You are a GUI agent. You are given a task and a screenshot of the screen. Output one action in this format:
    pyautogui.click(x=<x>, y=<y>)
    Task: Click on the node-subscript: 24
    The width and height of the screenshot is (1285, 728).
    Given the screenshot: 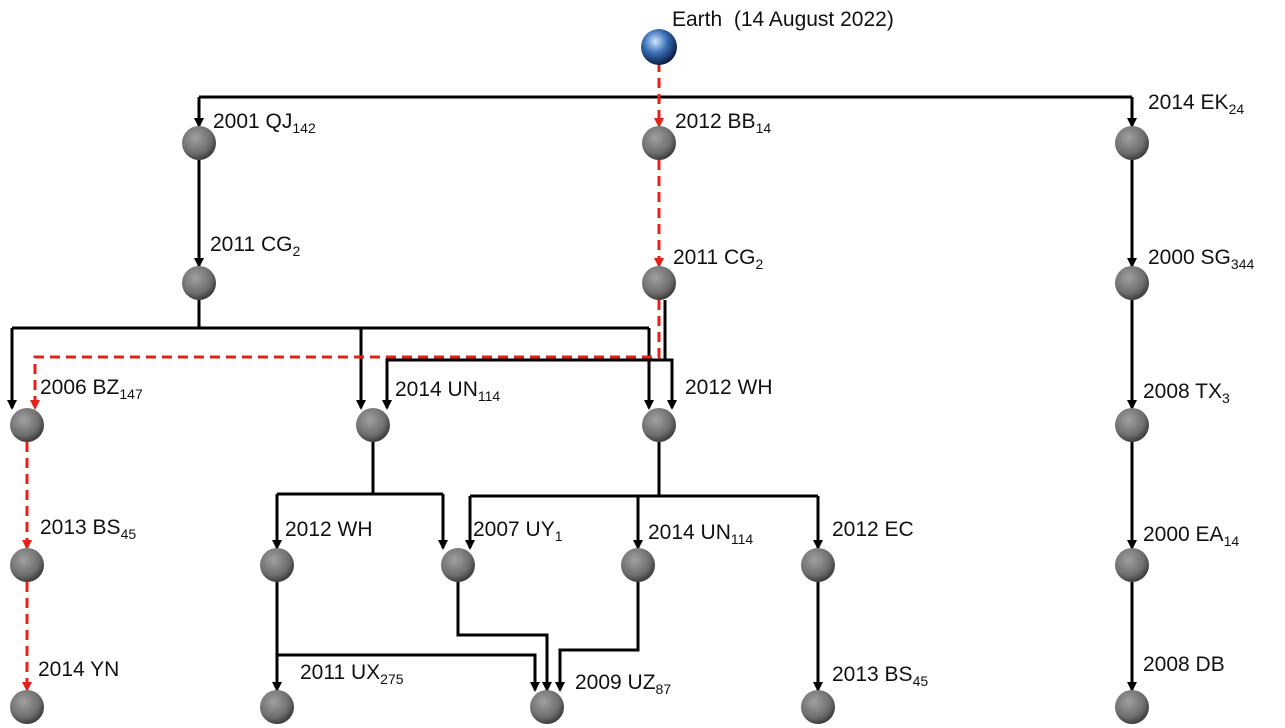 What is the action you would take?
    pyautogui.click(x=1237, y=109)
    